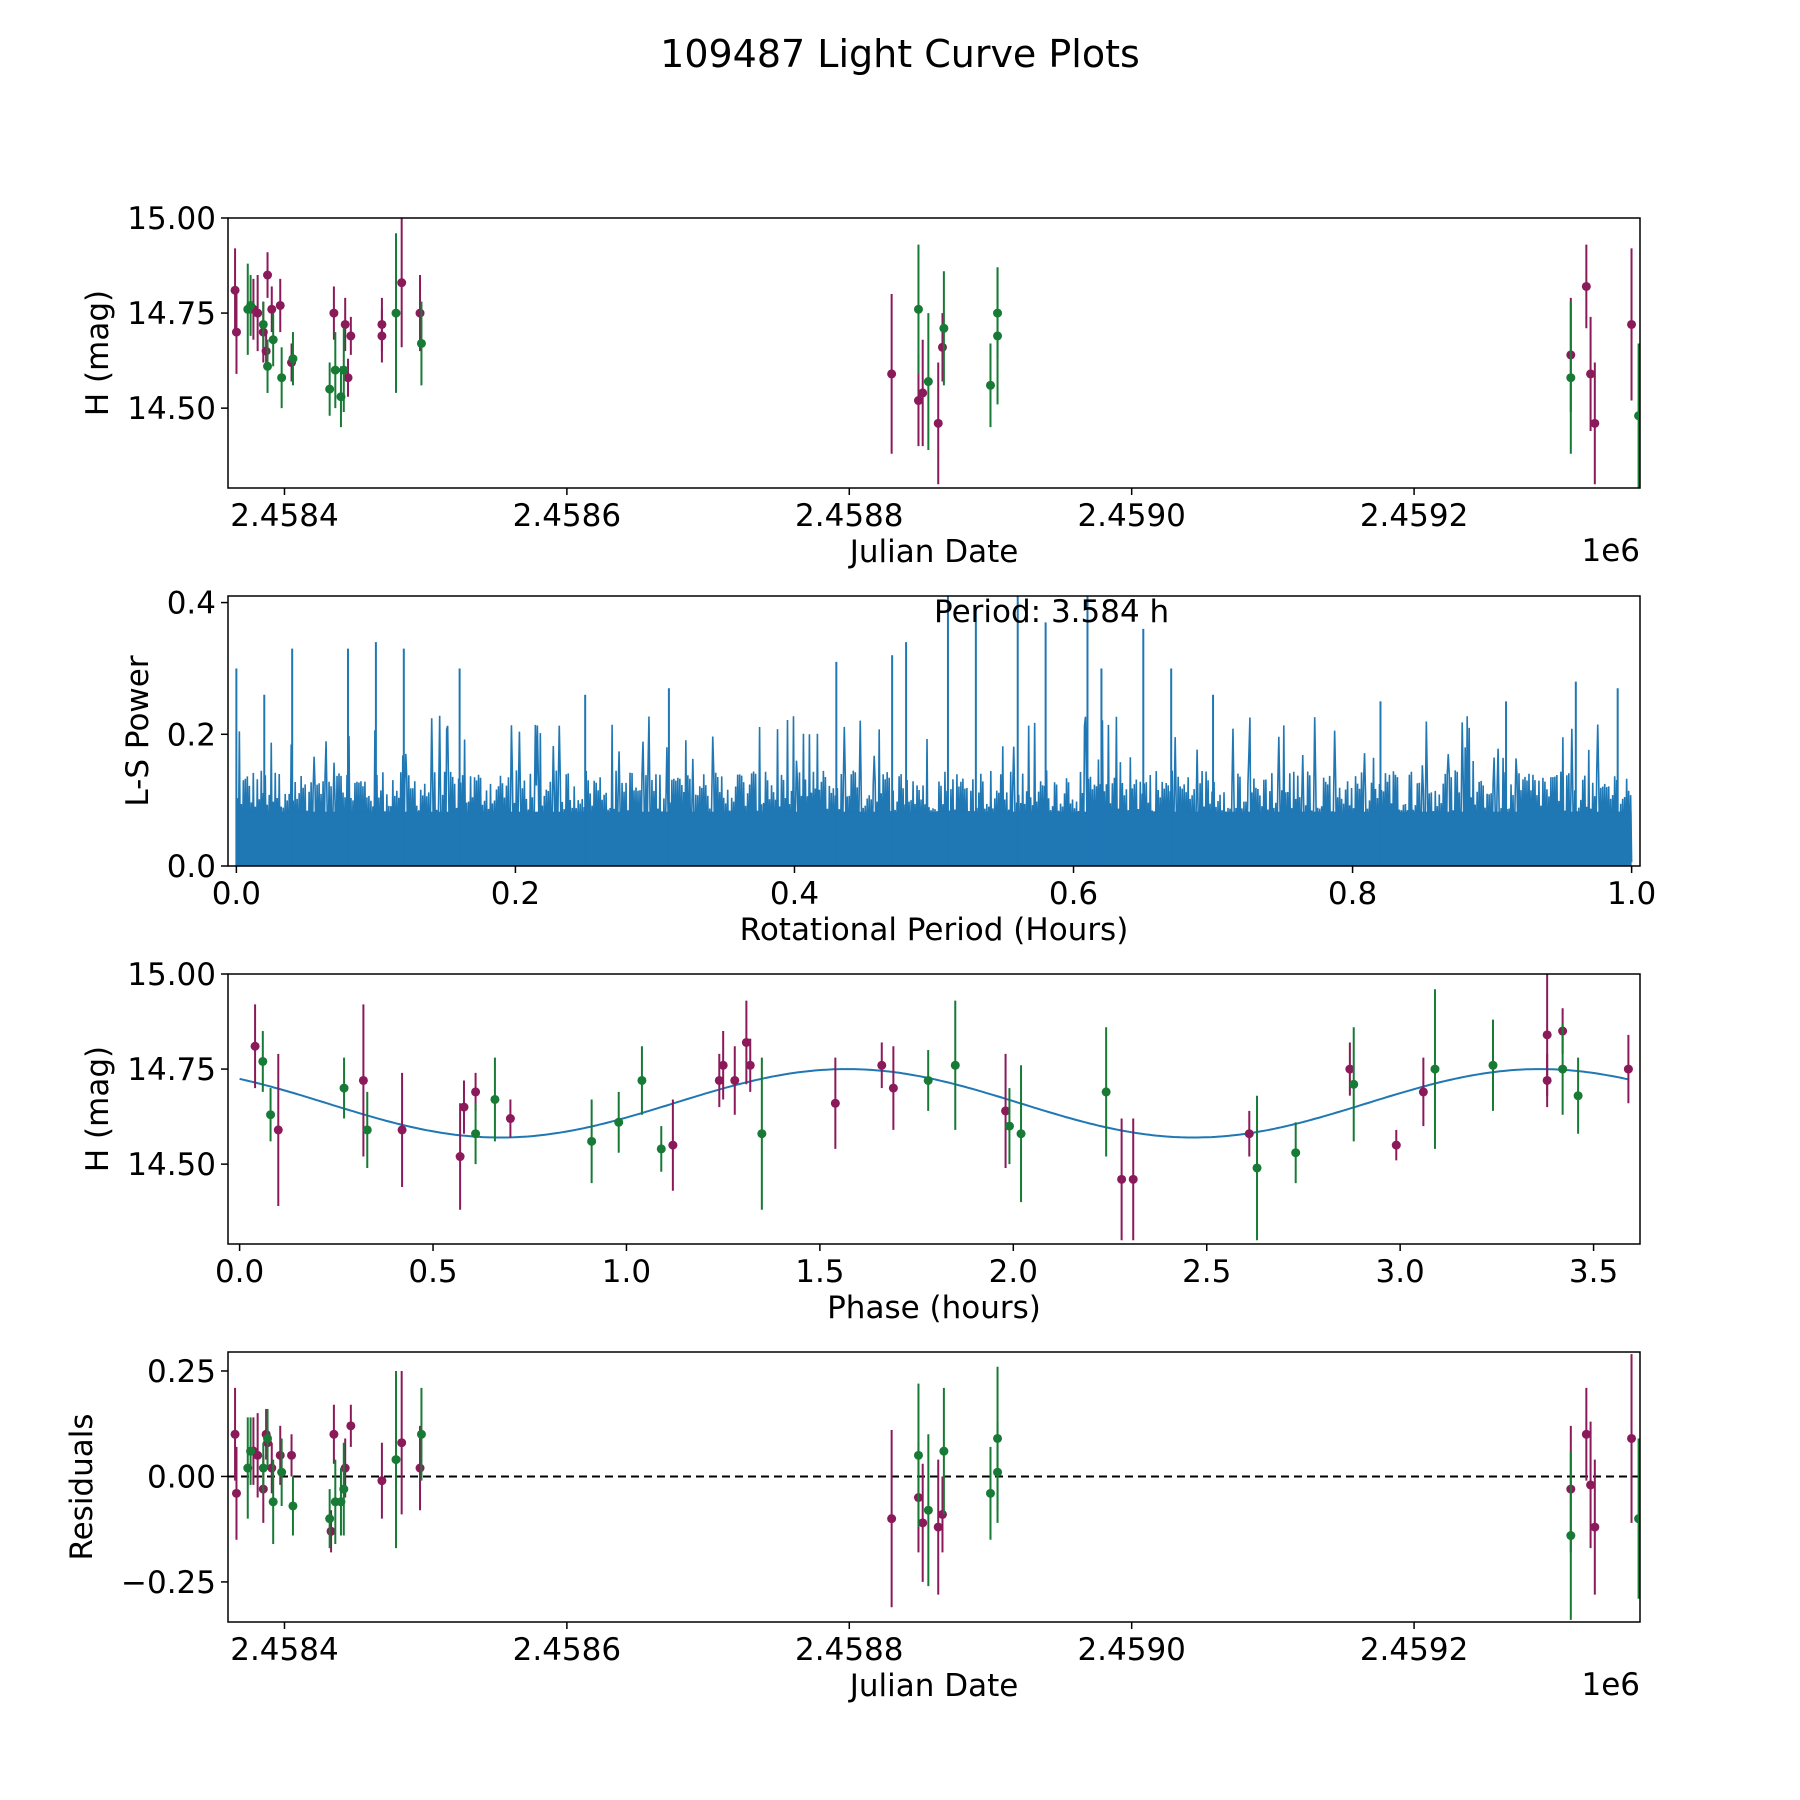 This screenshot has width=1800, height=1800. What do you see at coordinates (933, 1686) in the screenshot?
I see `residuals-xlabel: Julian Date` at bounding box center [933, 1686].